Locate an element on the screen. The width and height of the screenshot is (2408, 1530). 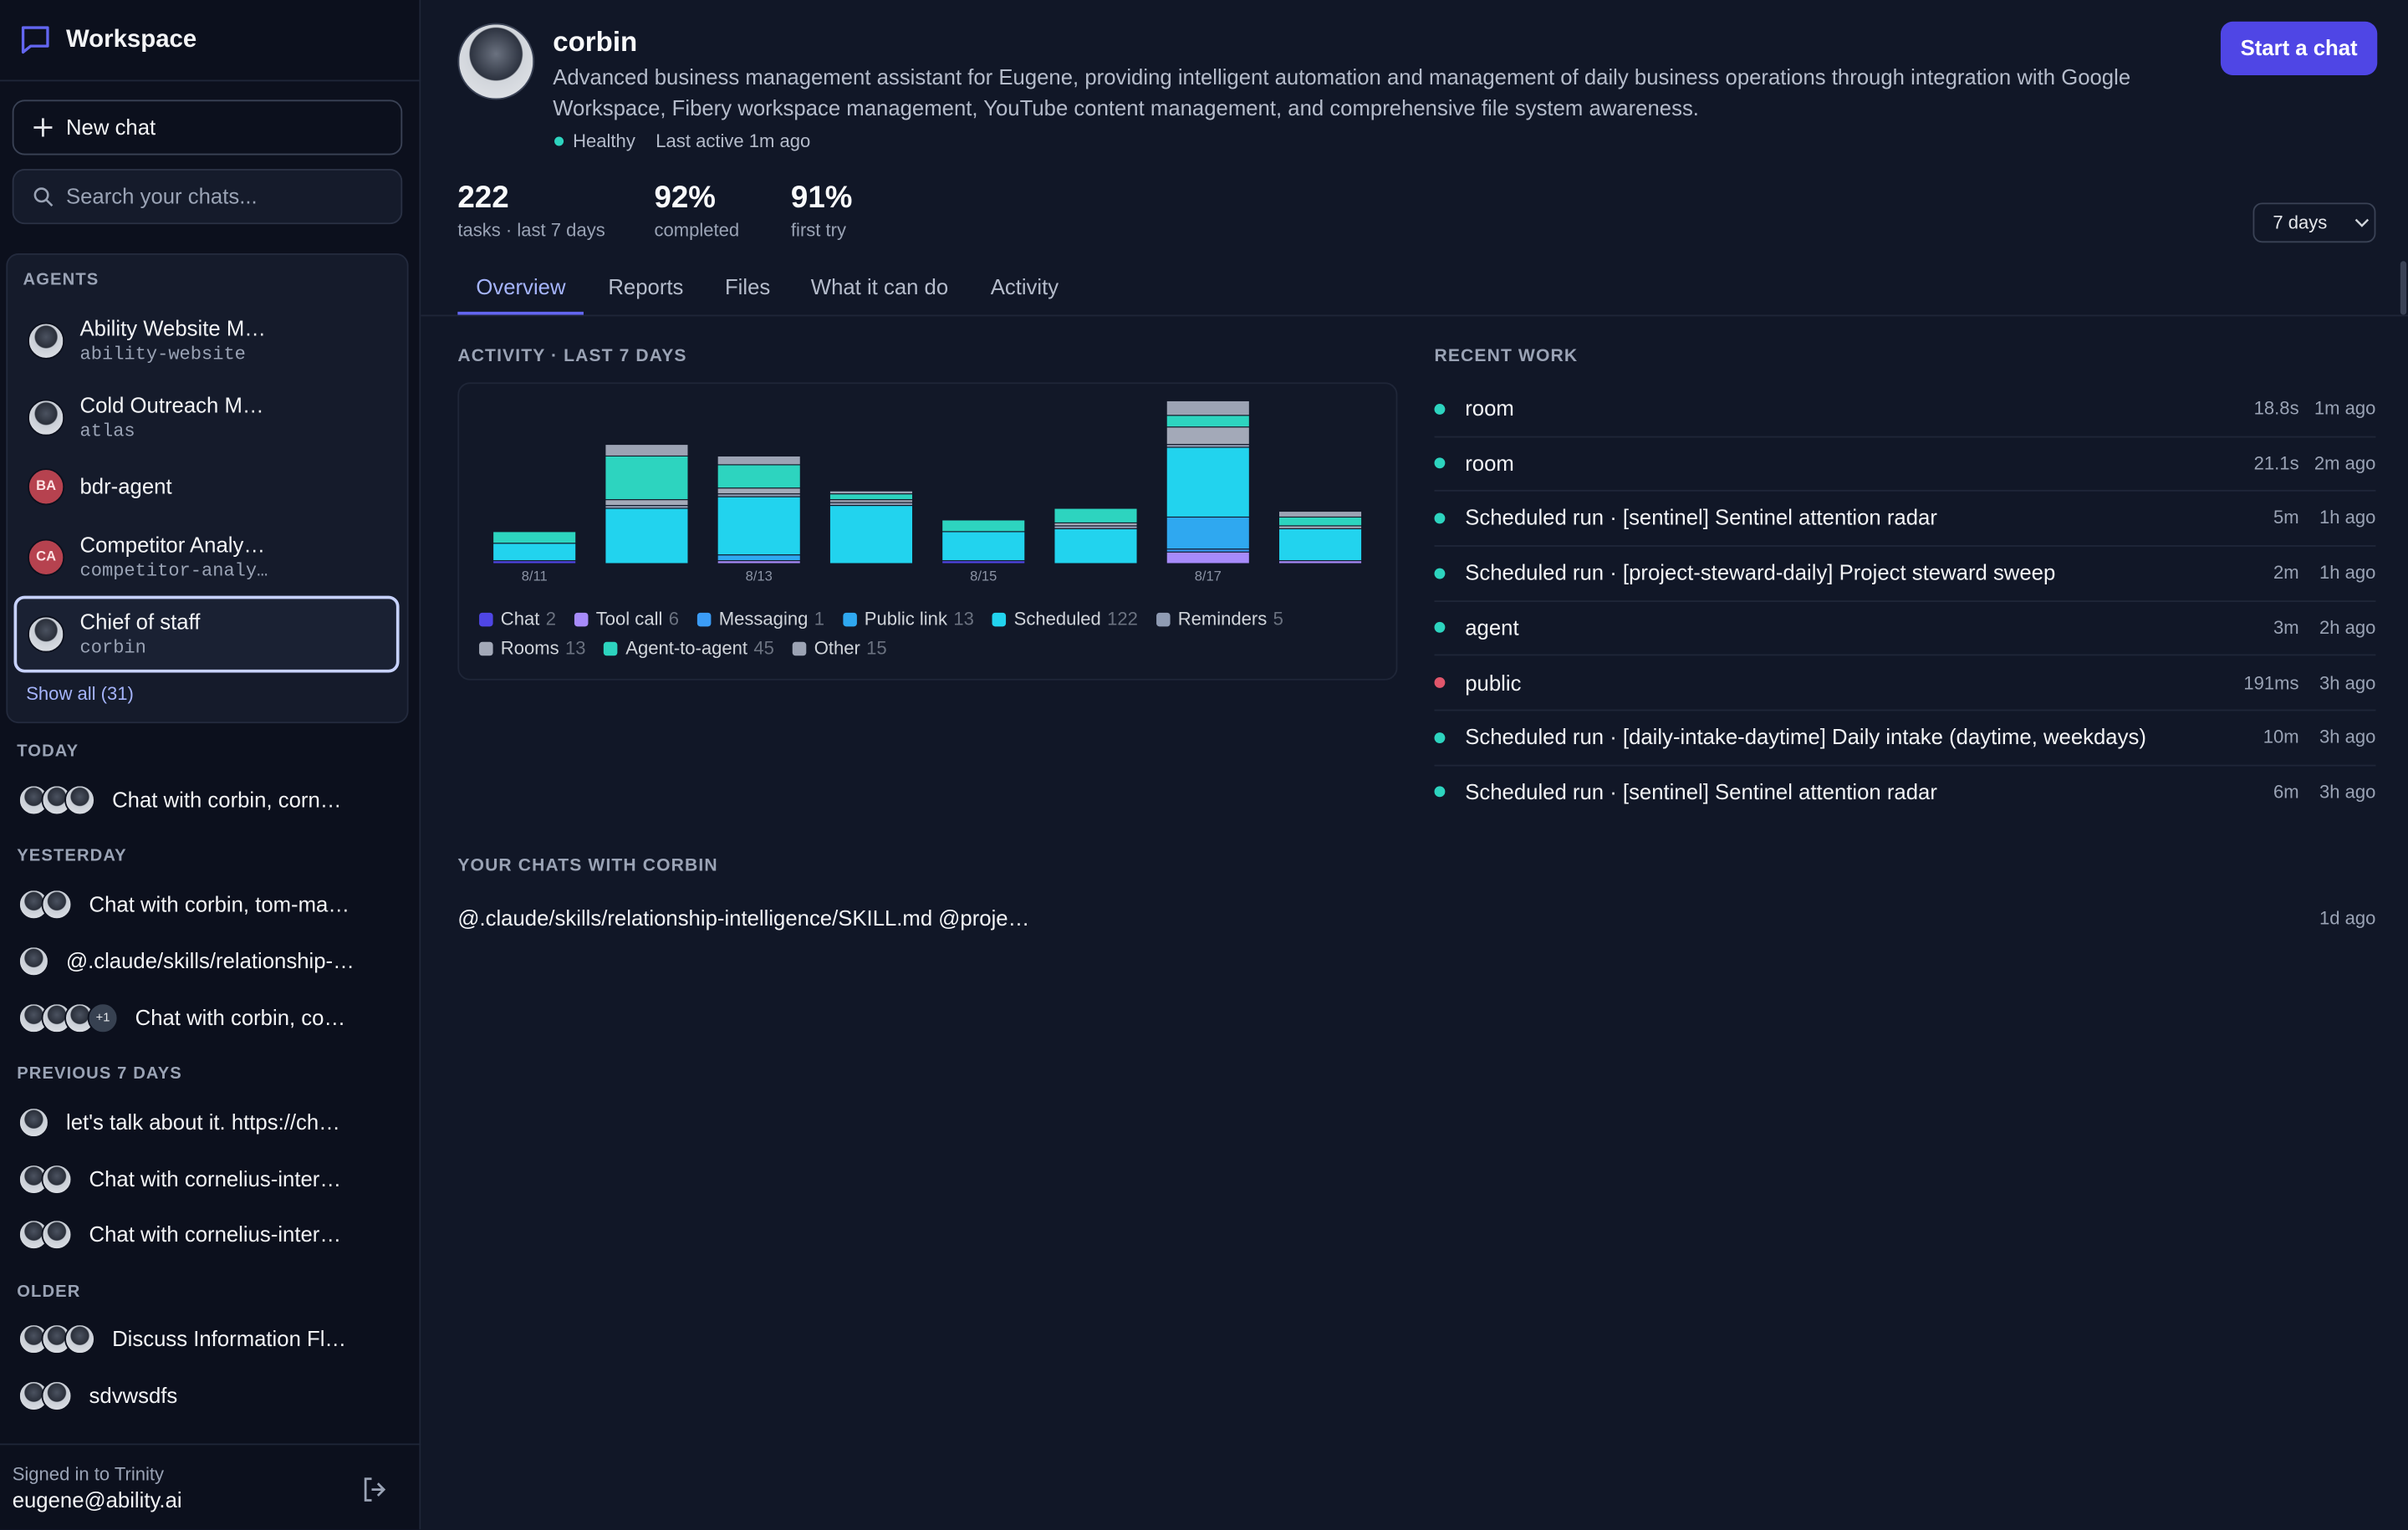
legend-total: 122 is located at coordinates (1123, 619).